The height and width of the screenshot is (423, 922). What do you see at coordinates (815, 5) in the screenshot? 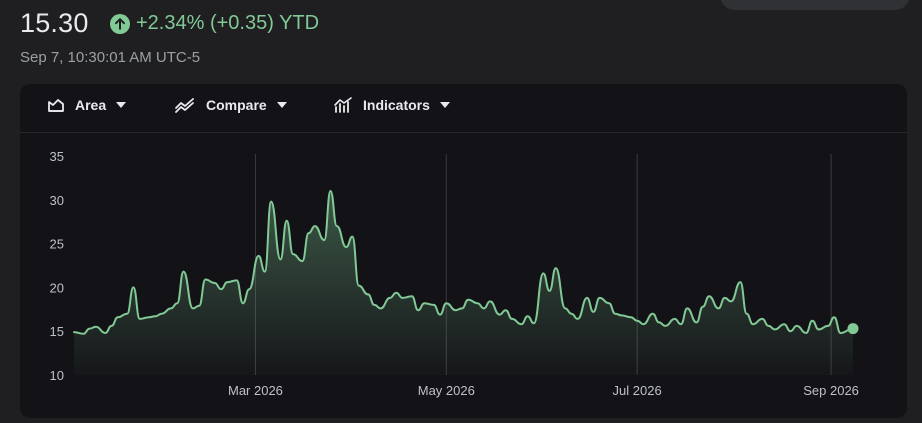
I see `search-bar-partial` at bounding box center [815, 5].